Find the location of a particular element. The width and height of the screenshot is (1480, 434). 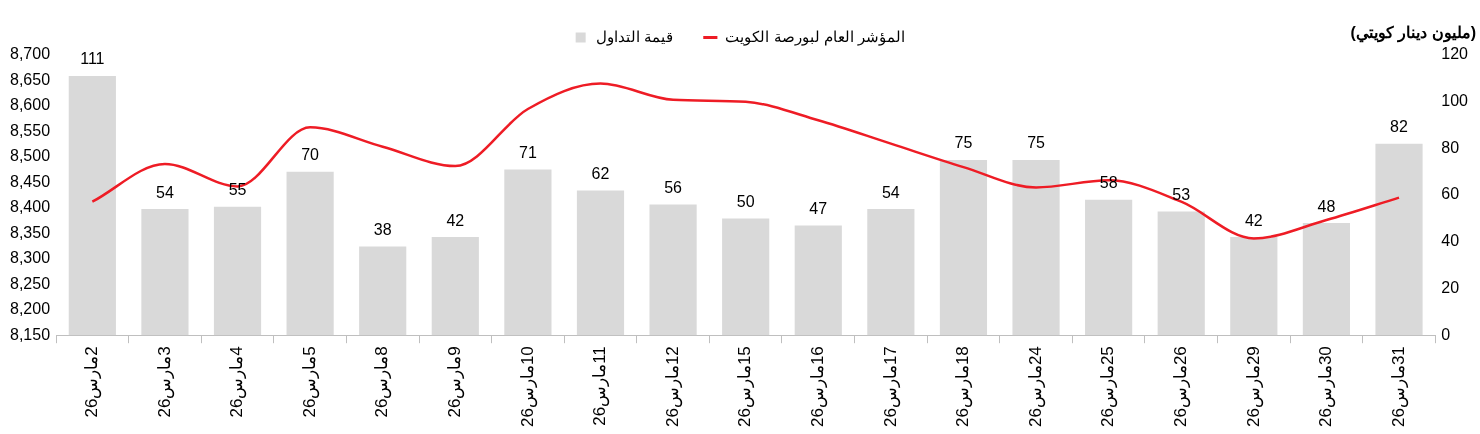

x-tick-label: 26مارس26 is located at coordinates (1180, 387).